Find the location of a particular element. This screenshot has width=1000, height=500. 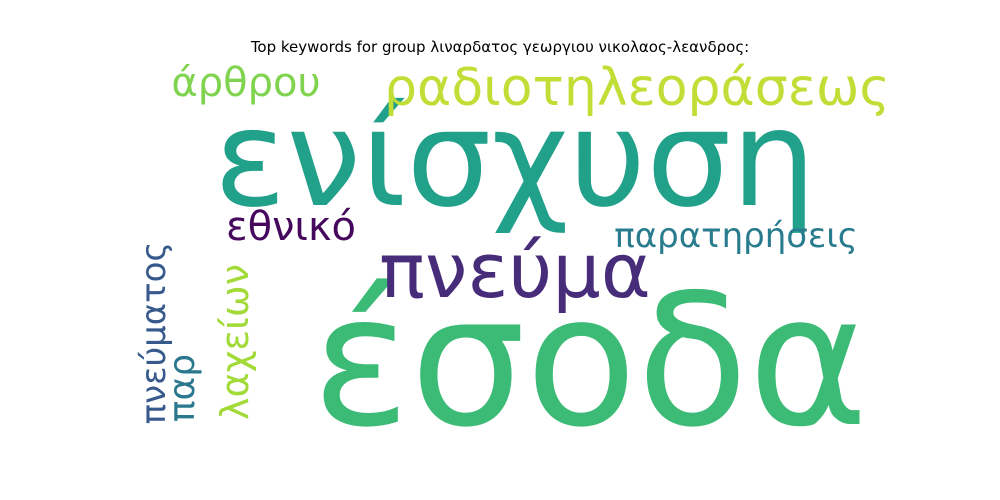

word-paratiriseis: παρατηρήσεις is located at coordinates (735, 236).